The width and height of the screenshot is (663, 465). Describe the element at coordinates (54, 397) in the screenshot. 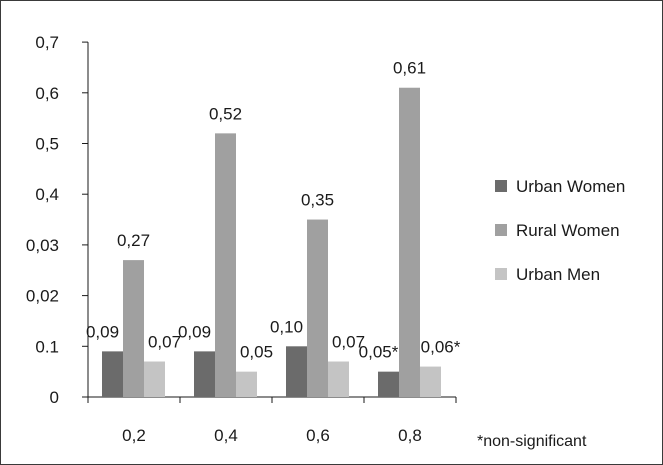

I see `y-tick-label: 0` at that location.